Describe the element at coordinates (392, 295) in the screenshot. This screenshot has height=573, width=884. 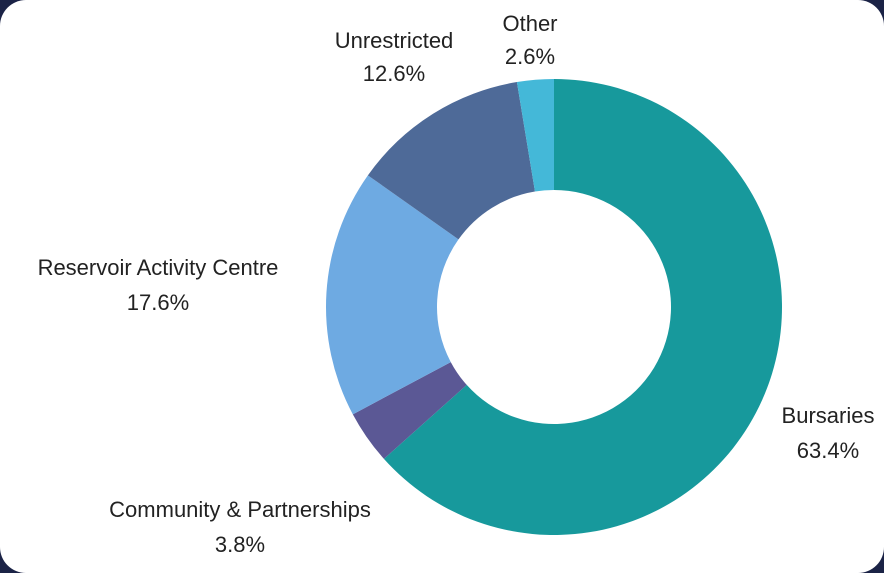
I see `slice-reservoir-activity-centre` at that location.